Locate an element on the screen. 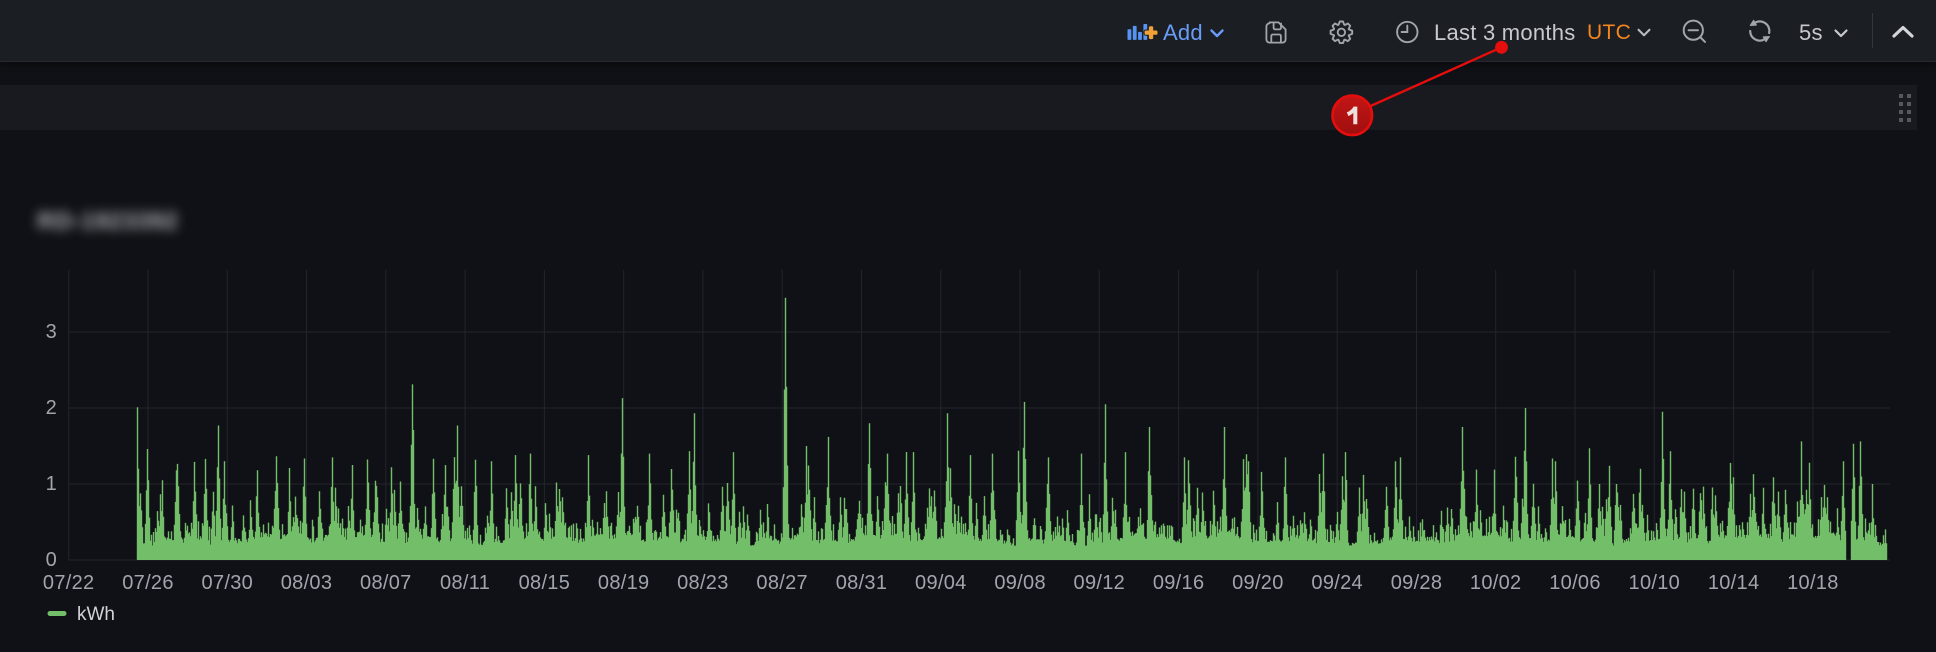  svg-text: 10/18 is located at coordinates (1813, 583).